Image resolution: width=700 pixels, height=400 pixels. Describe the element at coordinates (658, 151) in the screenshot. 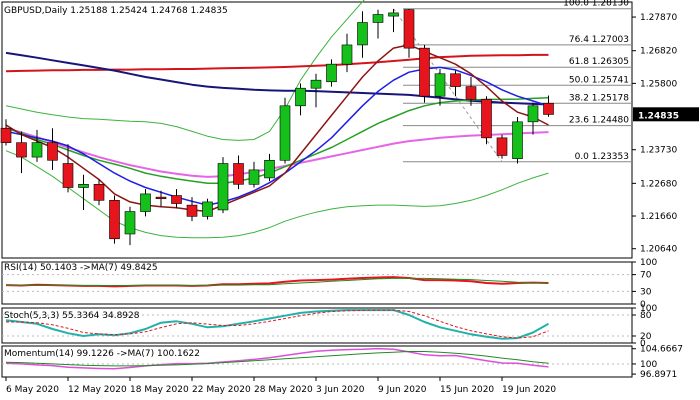

I see `price-tick-label: 1.23730` at that location.